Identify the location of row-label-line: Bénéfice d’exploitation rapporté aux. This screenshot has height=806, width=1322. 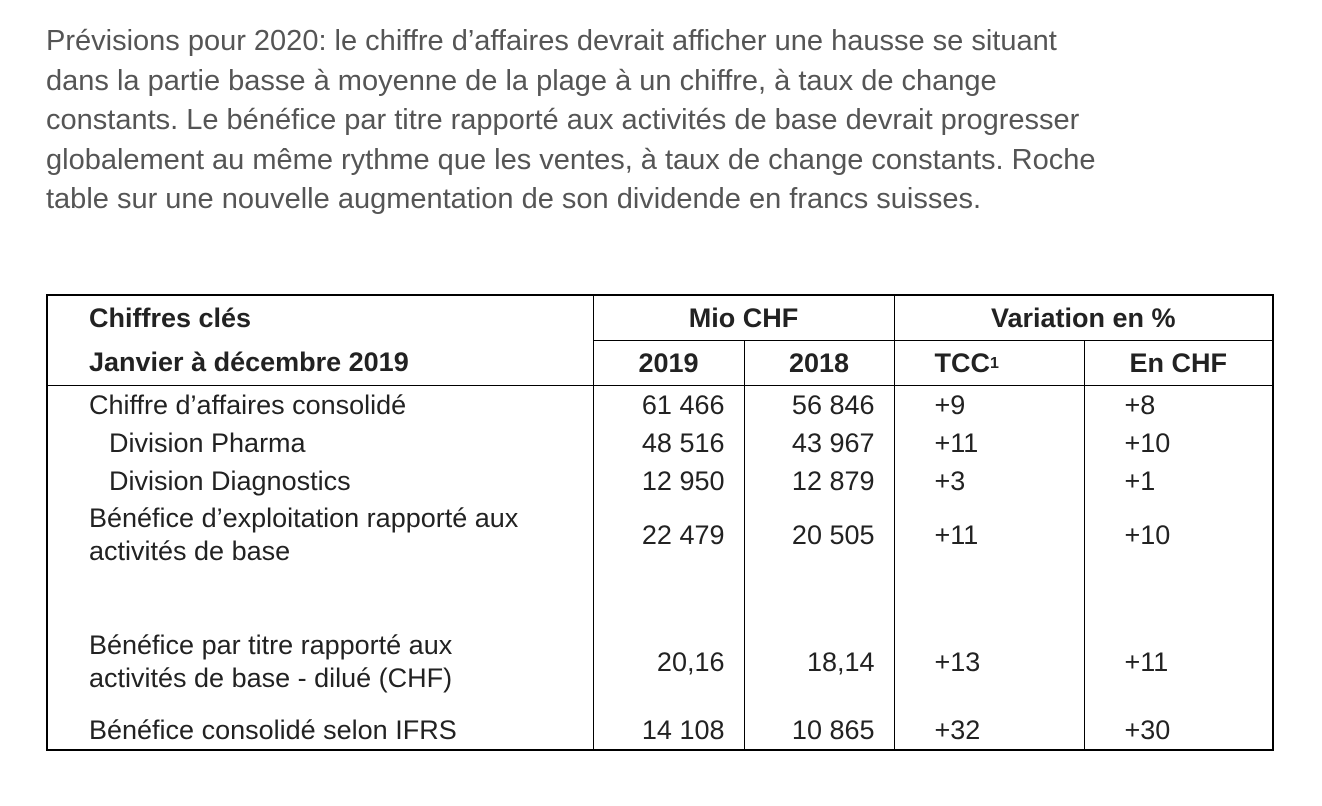
(304, 518).